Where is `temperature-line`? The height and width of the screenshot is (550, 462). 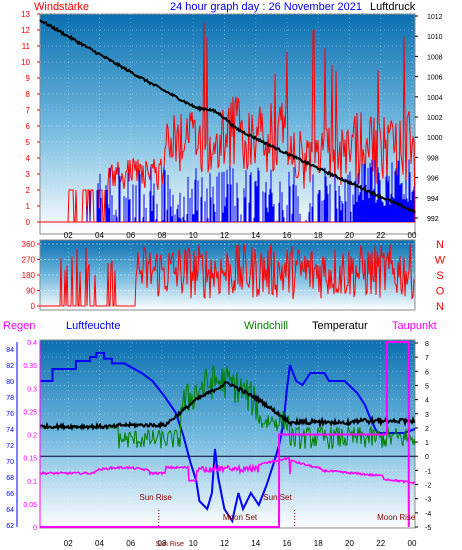
temperature-line is located at coordinates (227, 406).